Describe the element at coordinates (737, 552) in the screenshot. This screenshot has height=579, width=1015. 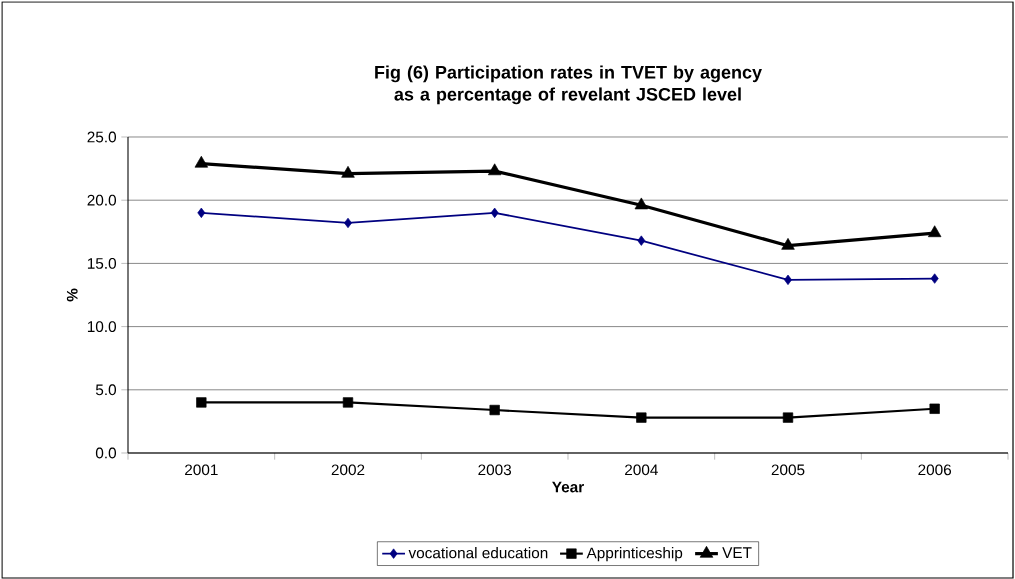
I see `legend-label: VET` at that location.